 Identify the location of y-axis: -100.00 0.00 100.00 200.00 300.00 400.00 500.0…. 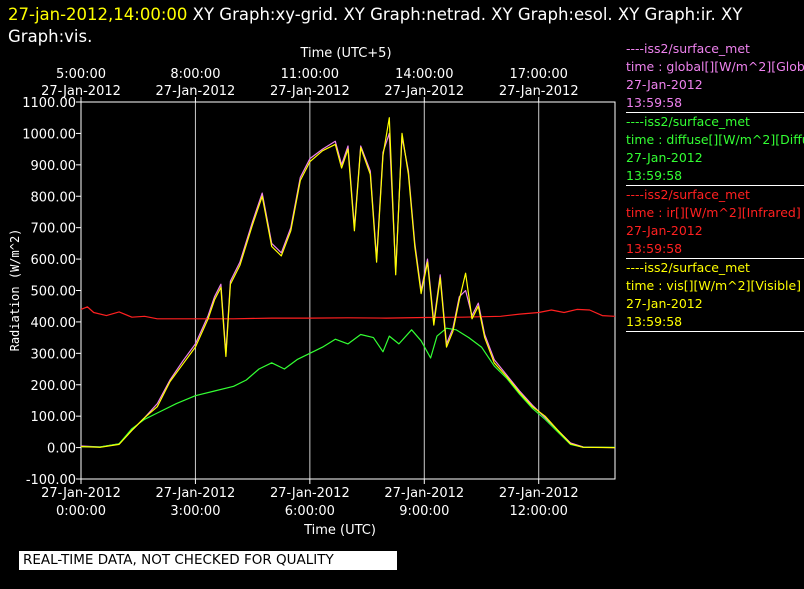
(51, 292).